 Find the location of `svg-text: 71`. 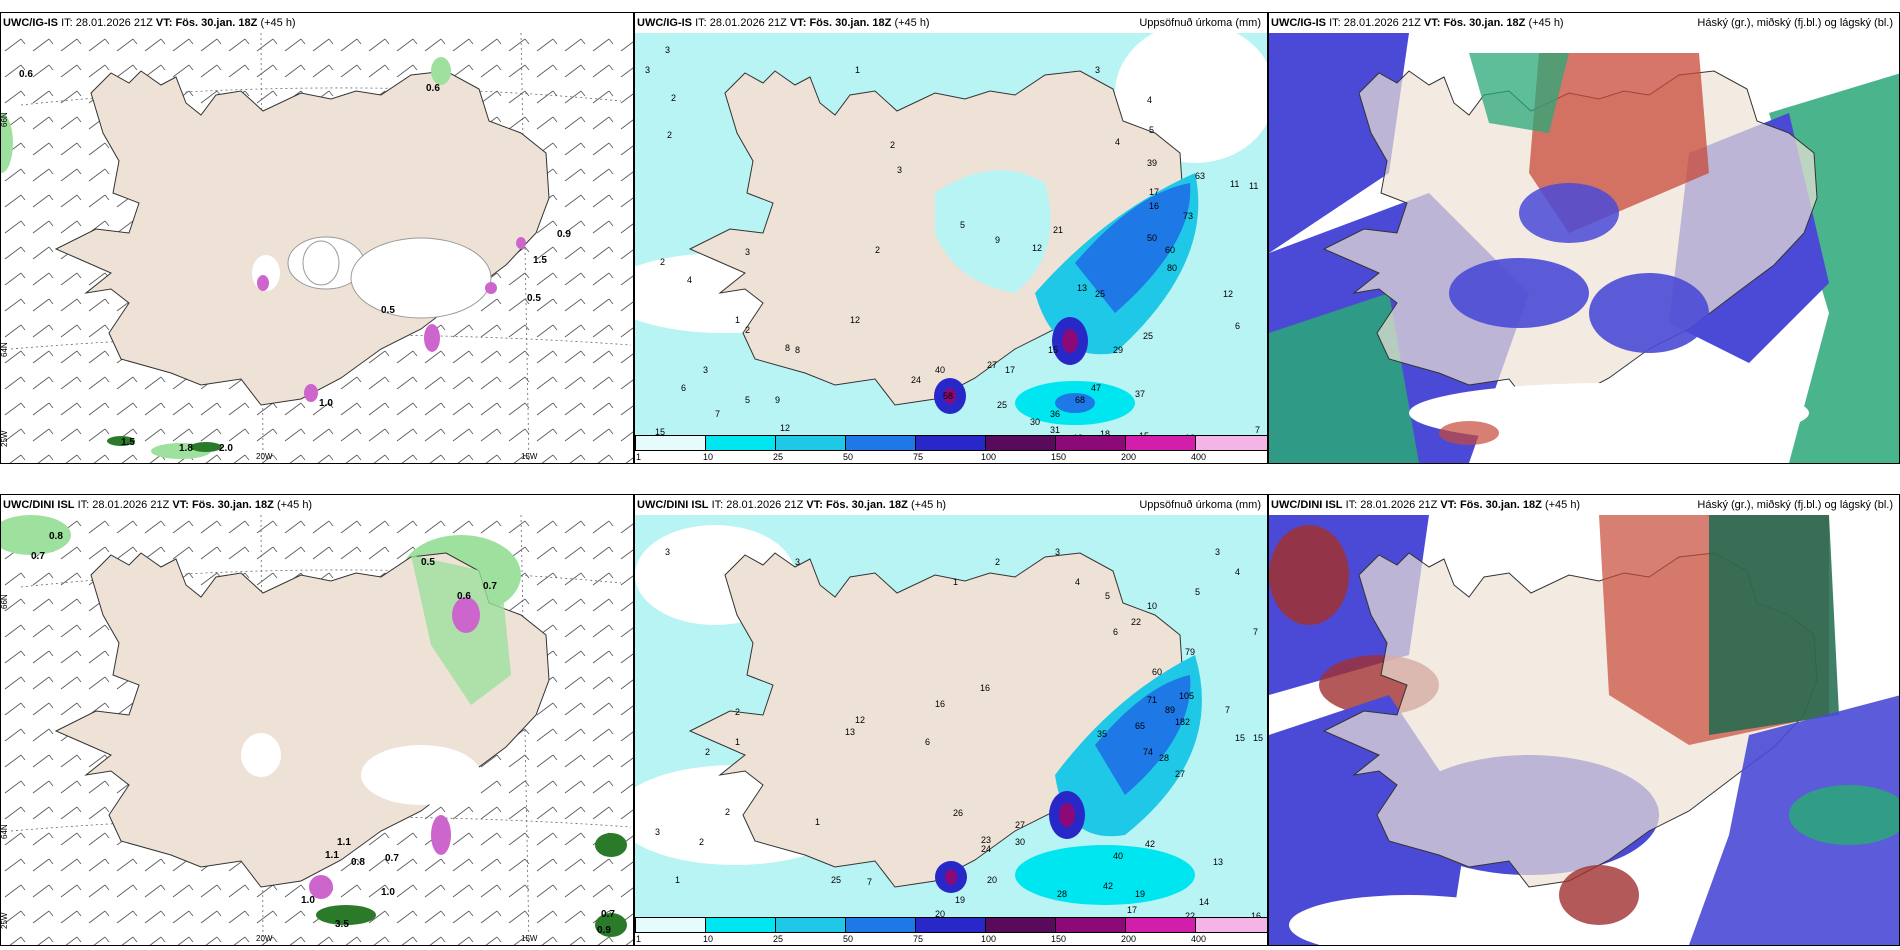

svg-text: 71 is located at coordinates (1152, 700).